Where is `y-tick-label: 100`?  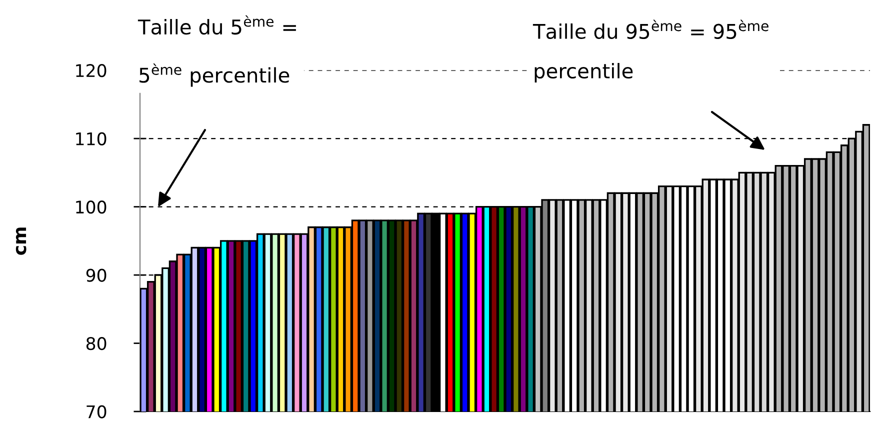
y-tick-label: 100 is located at coordinates (91, 207).